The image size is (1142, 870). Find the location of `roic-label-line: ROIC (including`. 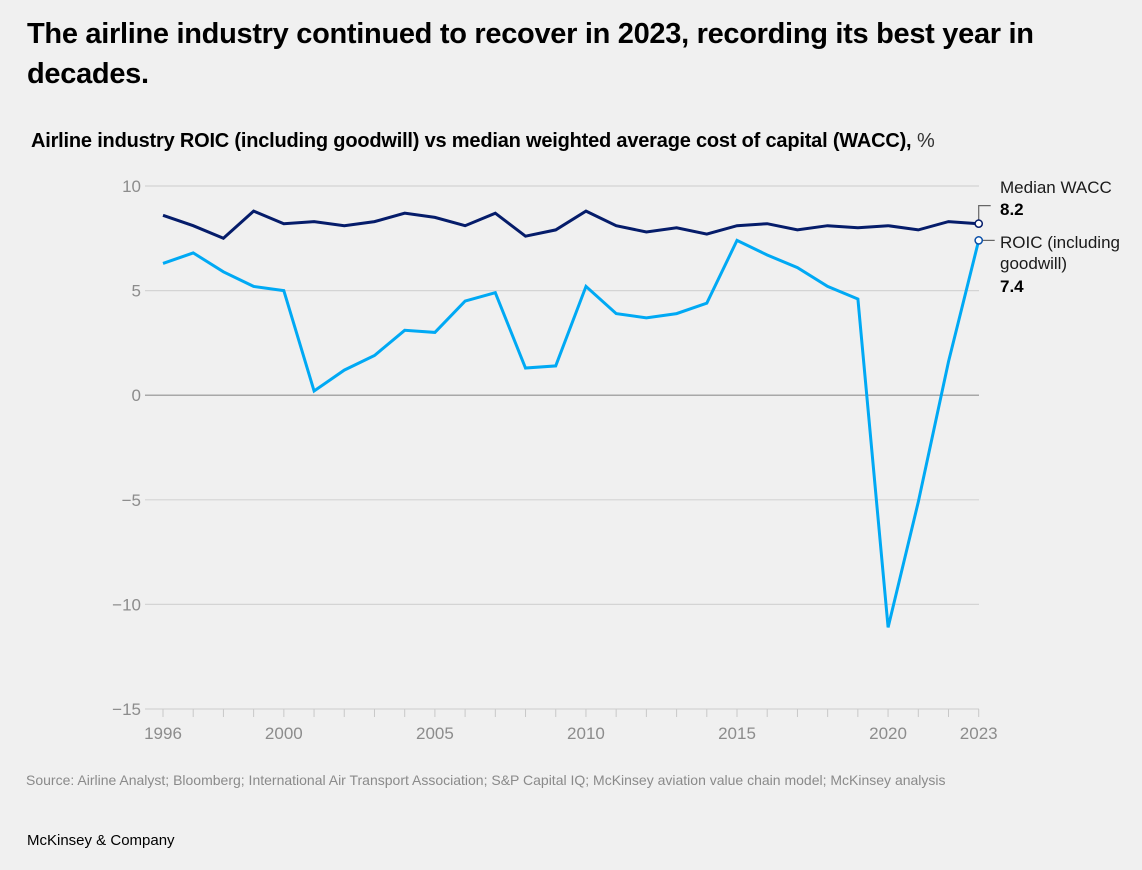

roic-label-line: ROIC (including is located at coordinates (1060, 242).